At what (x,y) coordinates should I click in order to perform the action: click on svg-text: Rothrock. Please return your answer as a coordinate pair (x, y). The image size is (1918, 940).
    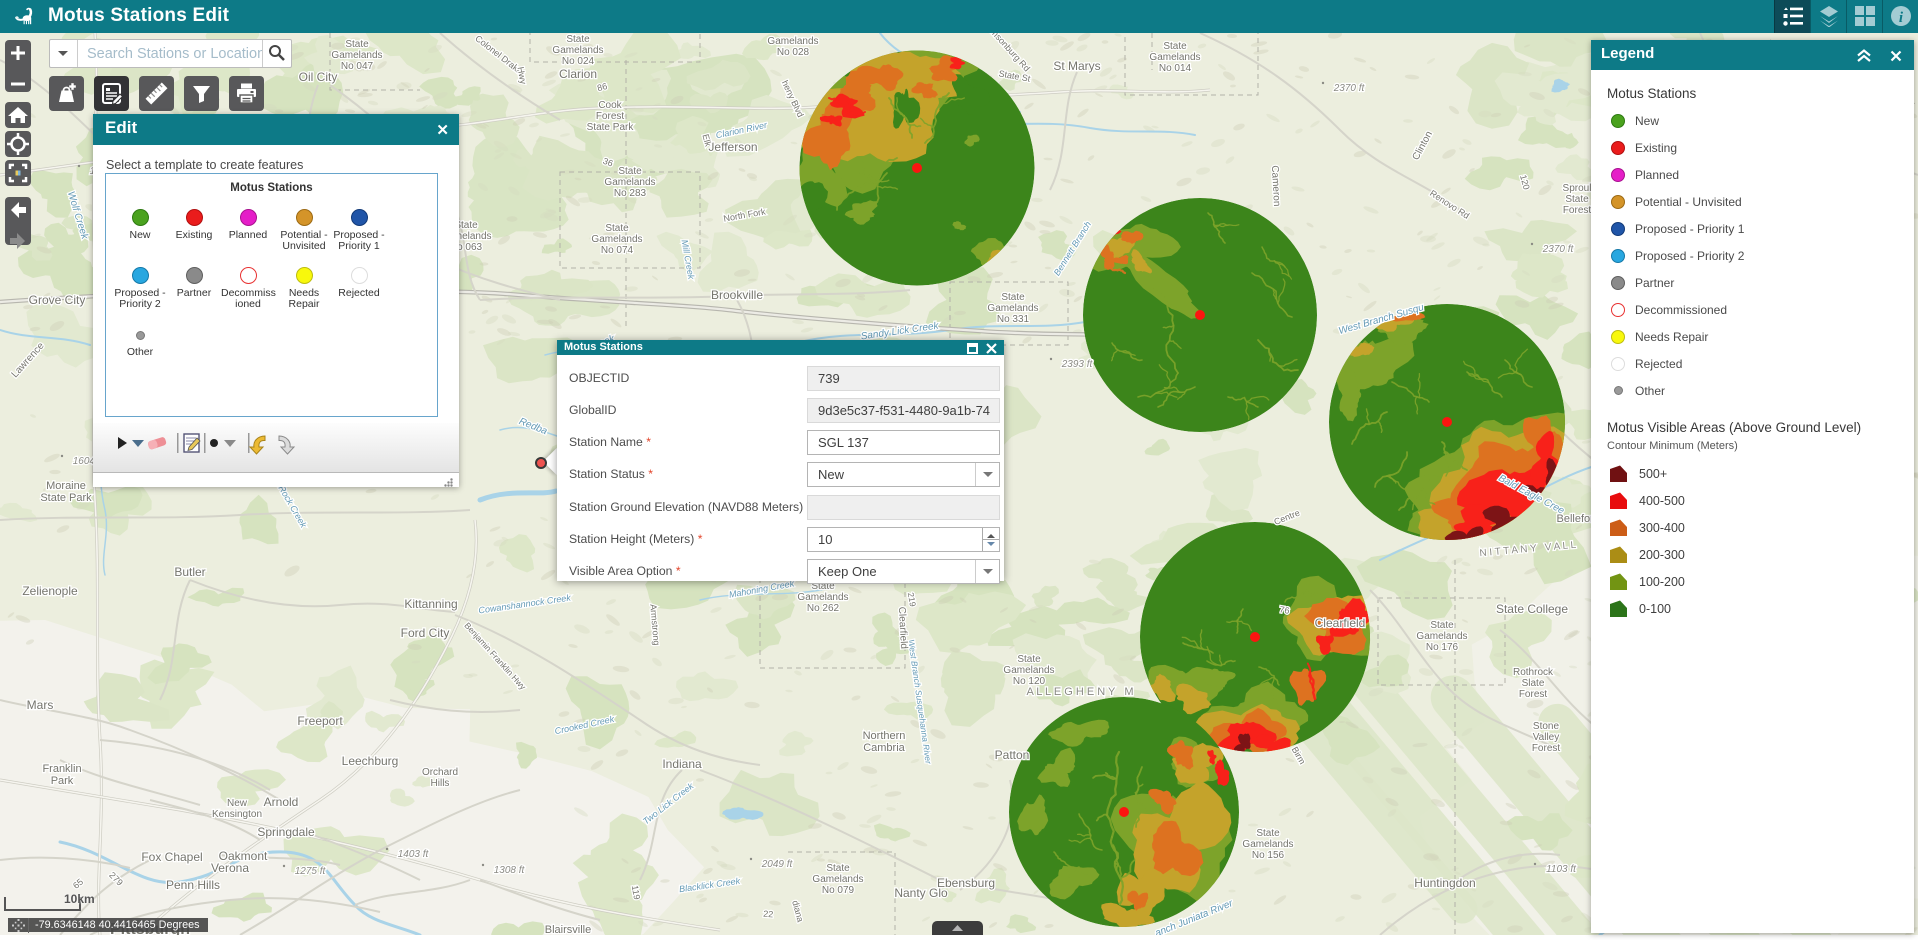
    Looking at the image, I should click on (1533, 672).